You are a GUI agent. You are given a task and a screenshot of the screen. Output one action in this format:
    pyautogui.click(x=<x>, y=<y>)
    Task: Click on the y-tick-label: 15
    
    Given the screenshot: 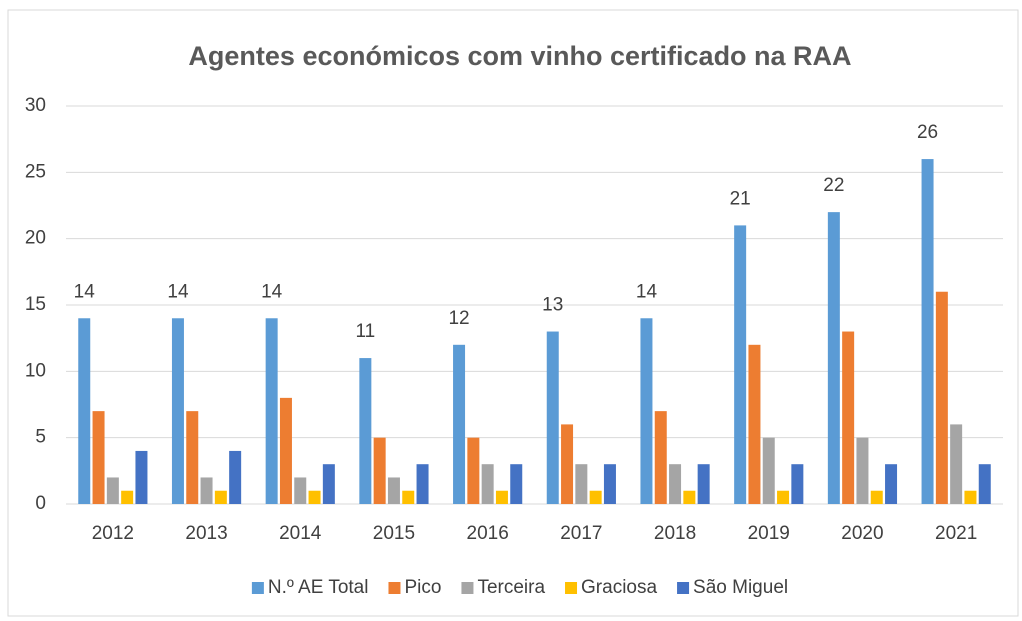 What is the action you would take?
    pyautogui.click(x=35, y=304)
    